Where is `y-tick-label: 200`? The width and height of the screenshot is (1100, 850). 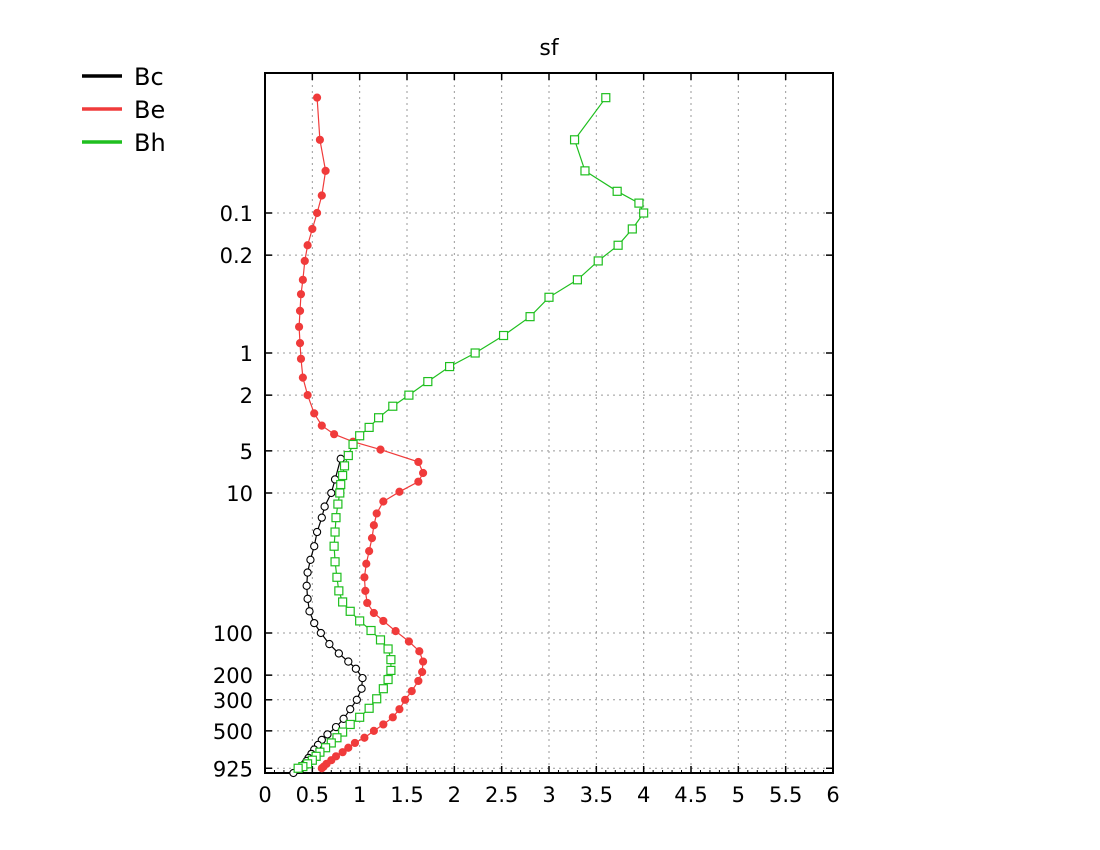
y-tick-label: 200 is located at coordinates (233, 676).